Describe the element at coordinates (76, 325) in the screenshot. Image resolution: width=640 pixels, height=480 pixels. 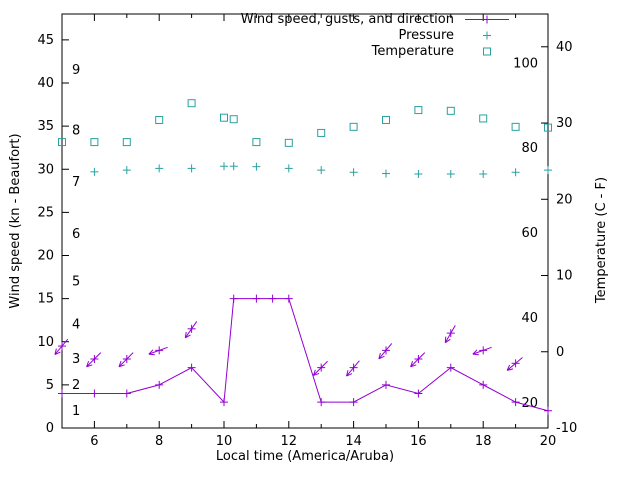
I see `beaufort-scale-label: 4` at that location.